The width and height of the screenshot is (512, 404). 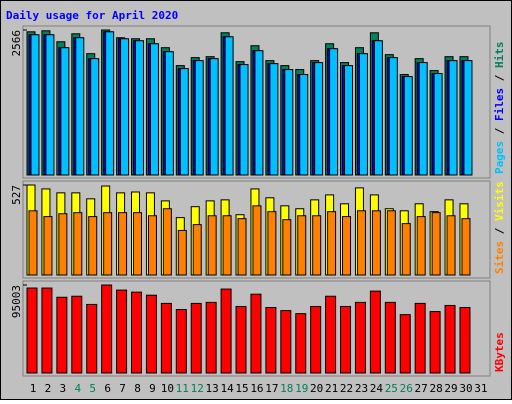 I want to click on x-tick-label: 7, so click(x=122, y=388).